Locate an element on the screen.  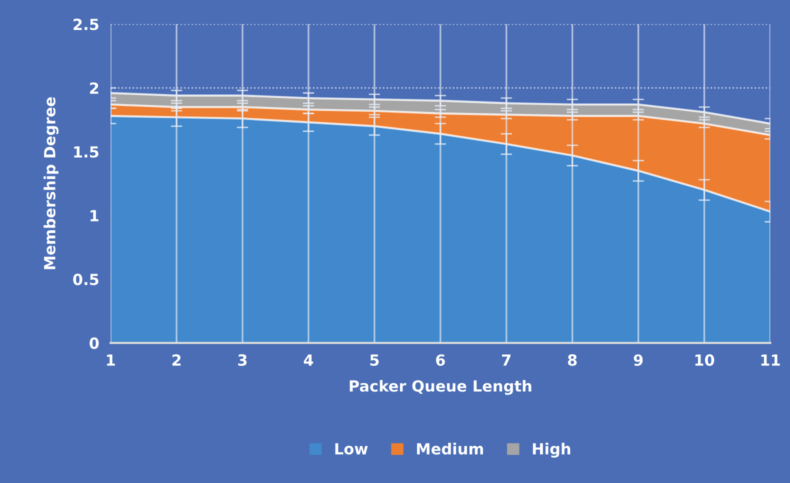
x-tick-label: 10 is located at coordinates (704, 360).